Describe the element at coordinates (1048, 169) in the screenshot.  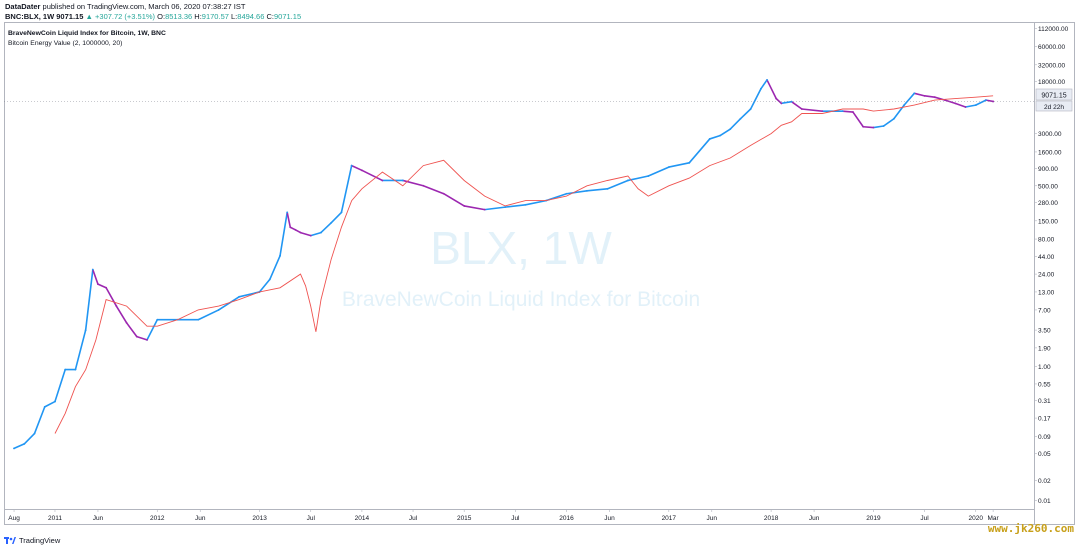
I see `y-tick-label: 900.00` at that location.